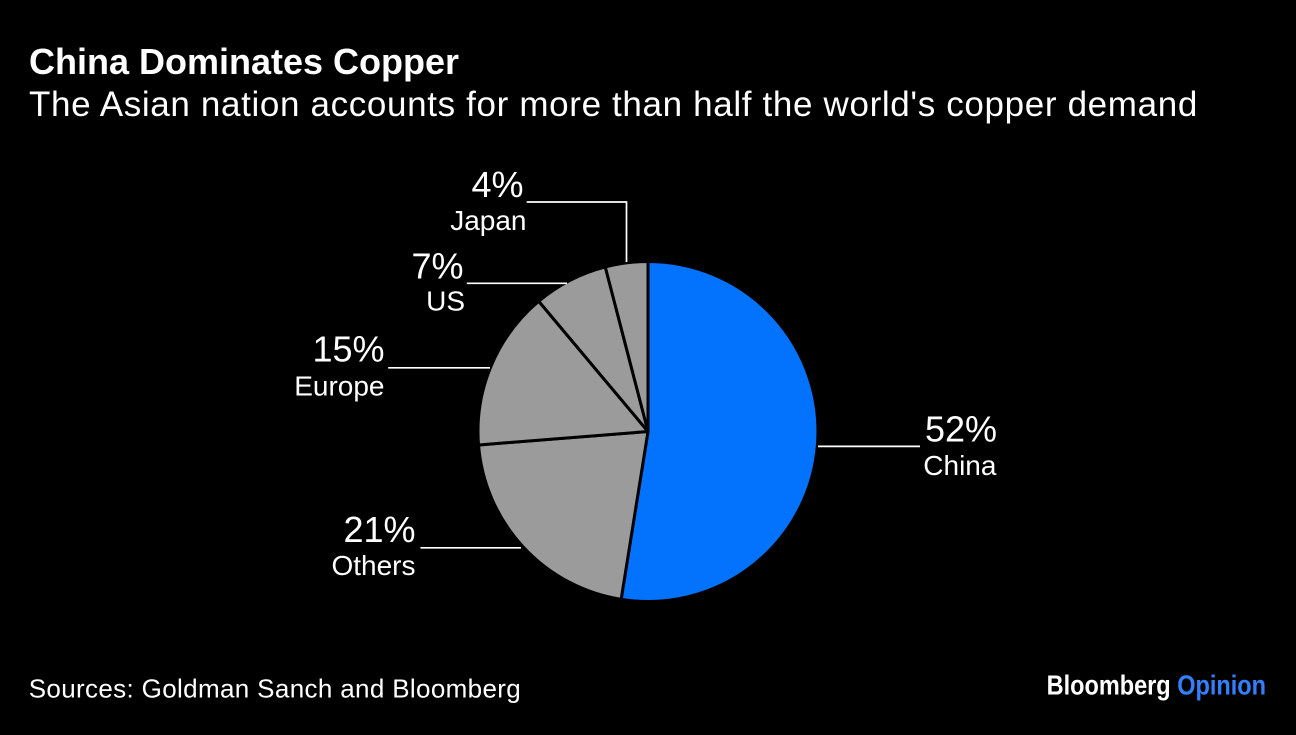 The width and height of the screenshot is (1296, 735). Describe the element at coordinates (488, 220) in the screenshot. I see `svg-text: Japan` at that location.